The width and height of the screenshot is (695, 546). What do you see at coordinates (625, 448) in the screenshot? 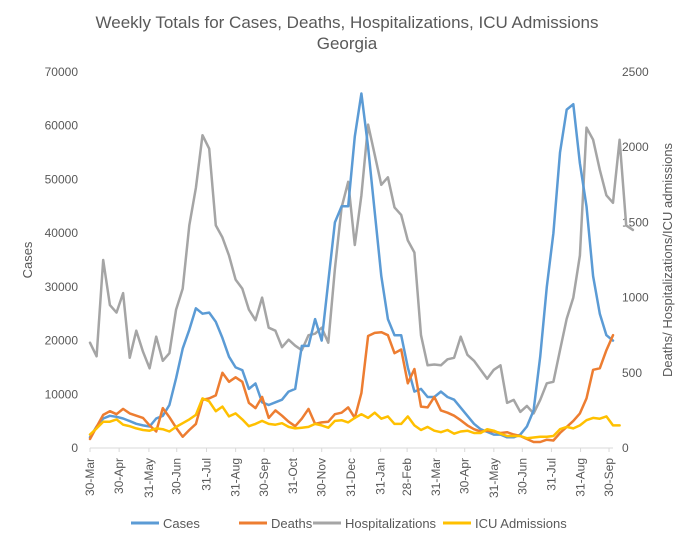
I see `y2-tick-label: 0` at bounding box center [625, 448].